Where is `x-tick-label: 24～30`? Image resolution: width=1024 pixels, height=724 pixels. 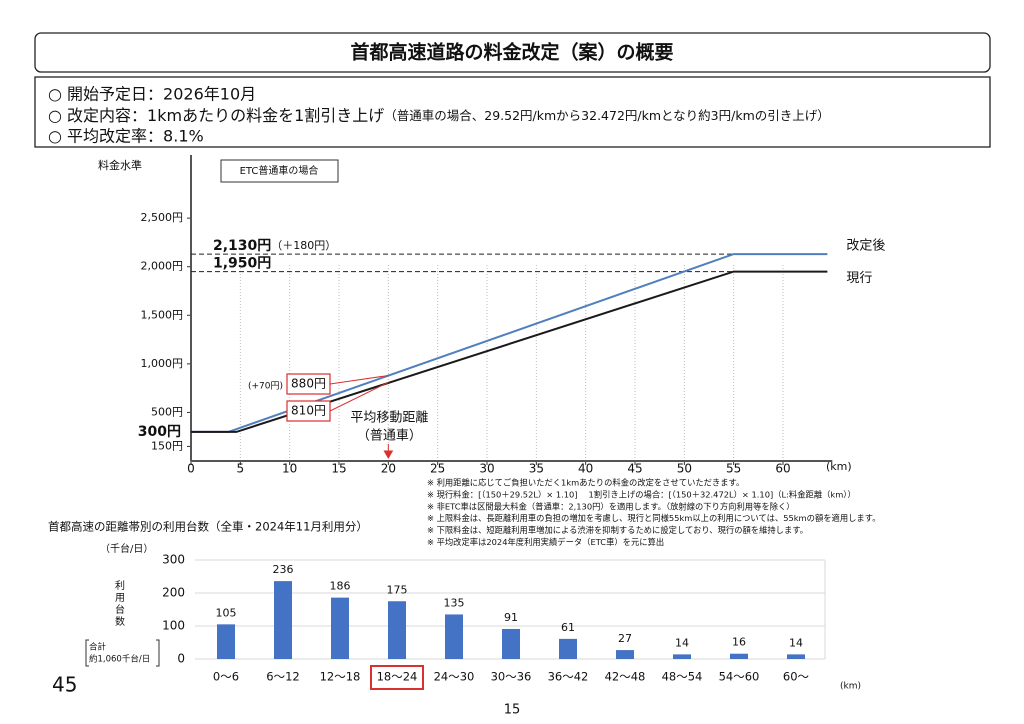
x-tick-label: 24～30 is located at coordinates (454, 677).